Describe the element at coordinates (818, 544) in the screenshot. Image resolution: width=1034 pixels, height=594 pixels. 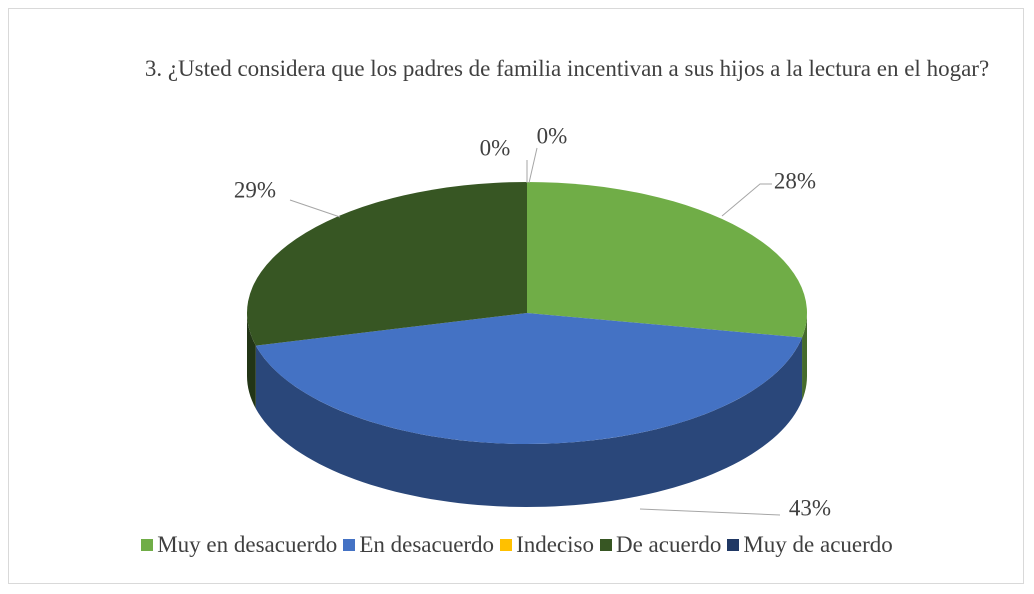
I see `legend-label: Muy de acuerdo` at that location.